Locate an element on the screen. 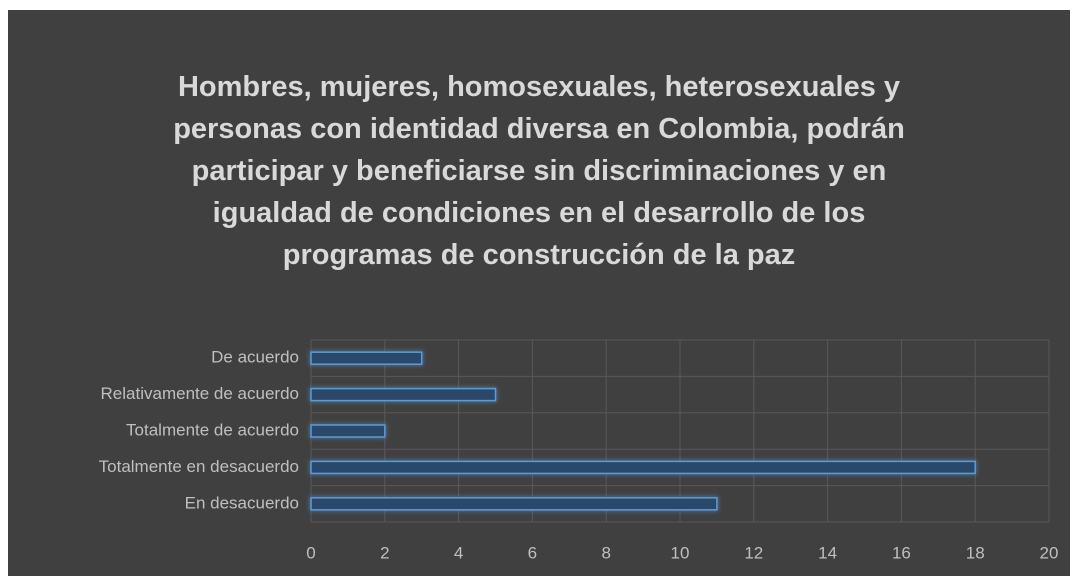  y-tick-label: Totalmente en desacuerdo is located at coordinates (199, 466).